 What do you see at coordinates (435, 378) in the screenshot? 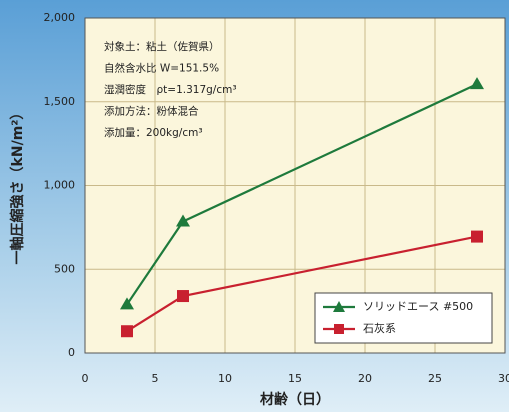
I see `x-tick-label: 25` at bounding box center [435, 378].